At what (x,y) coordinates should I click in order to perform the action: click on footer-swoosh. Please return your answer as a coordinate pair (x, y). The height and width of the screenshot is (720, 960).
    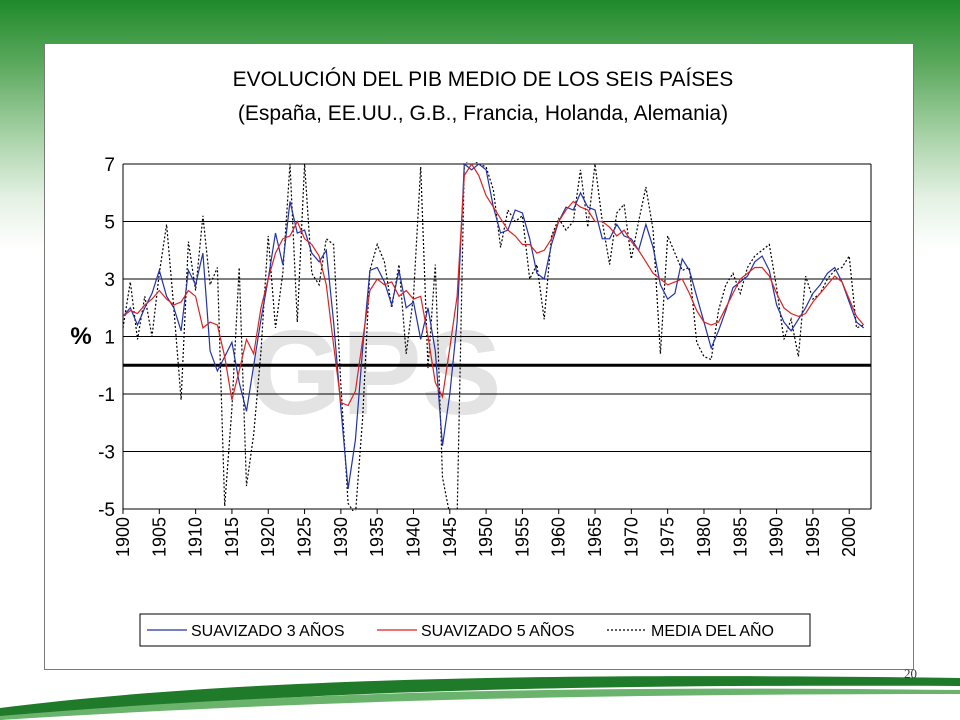
    Looking at the image, I should click on (480, 698).